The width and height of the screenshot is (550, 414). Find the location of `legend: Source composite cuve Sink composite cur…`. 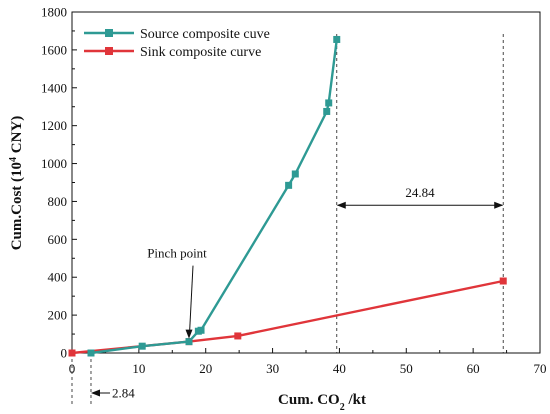

legend: Source composite cuve Sink composite cur… is located at coordinates (177, 43).